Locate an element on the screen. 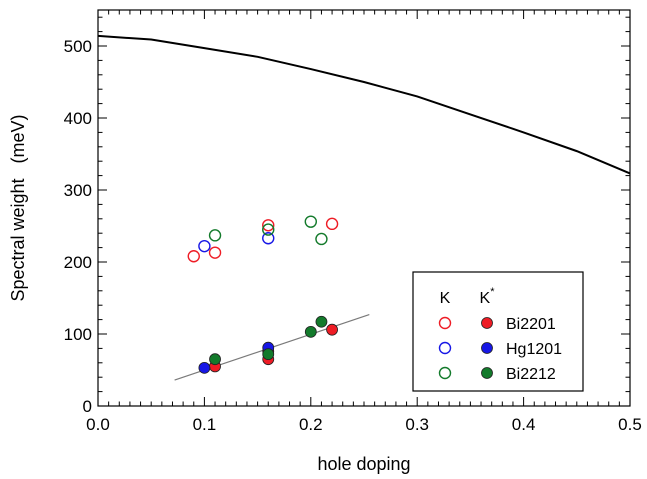 This screenshot has width=647, height=479. x-tick-label: 0.2 is located at coordinates (311, 424).